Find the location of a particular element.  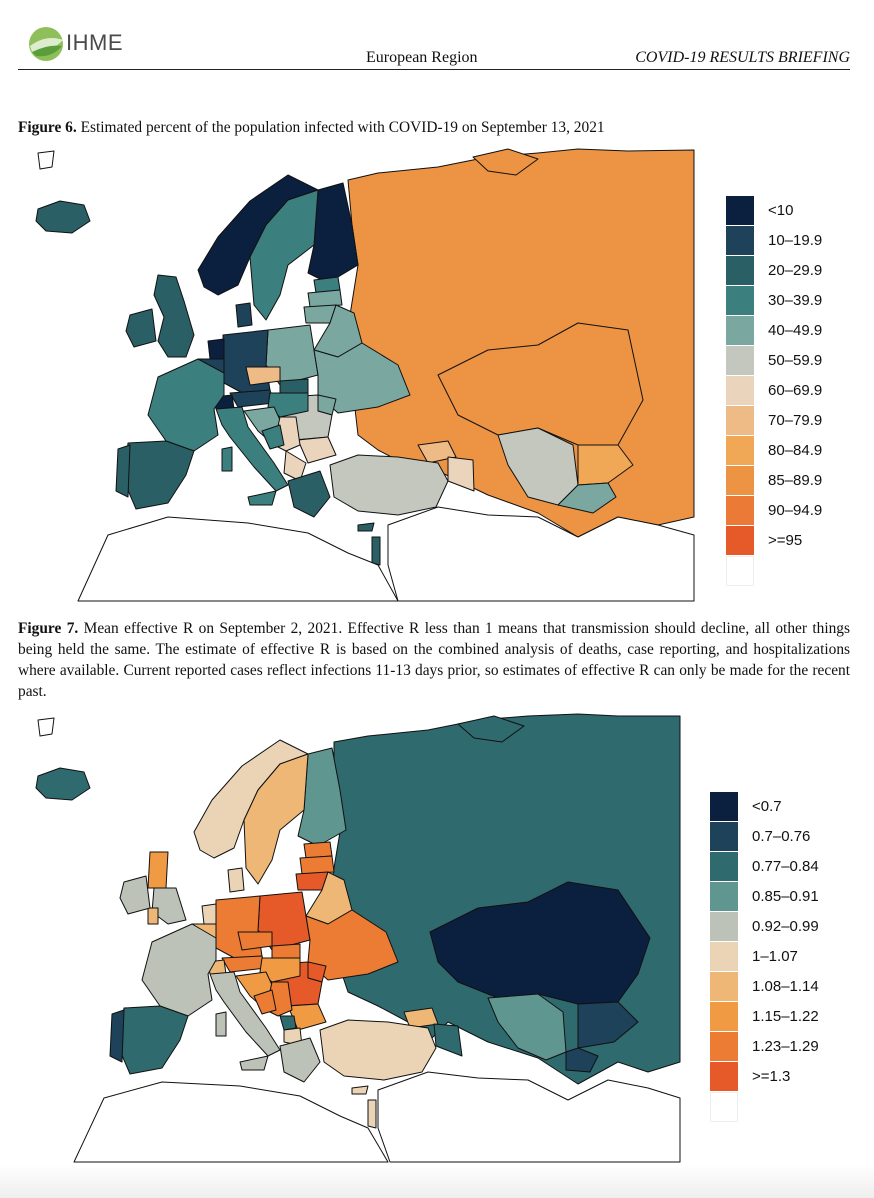

legend-label: >=1.3 is located at coordinates (771, 1076).